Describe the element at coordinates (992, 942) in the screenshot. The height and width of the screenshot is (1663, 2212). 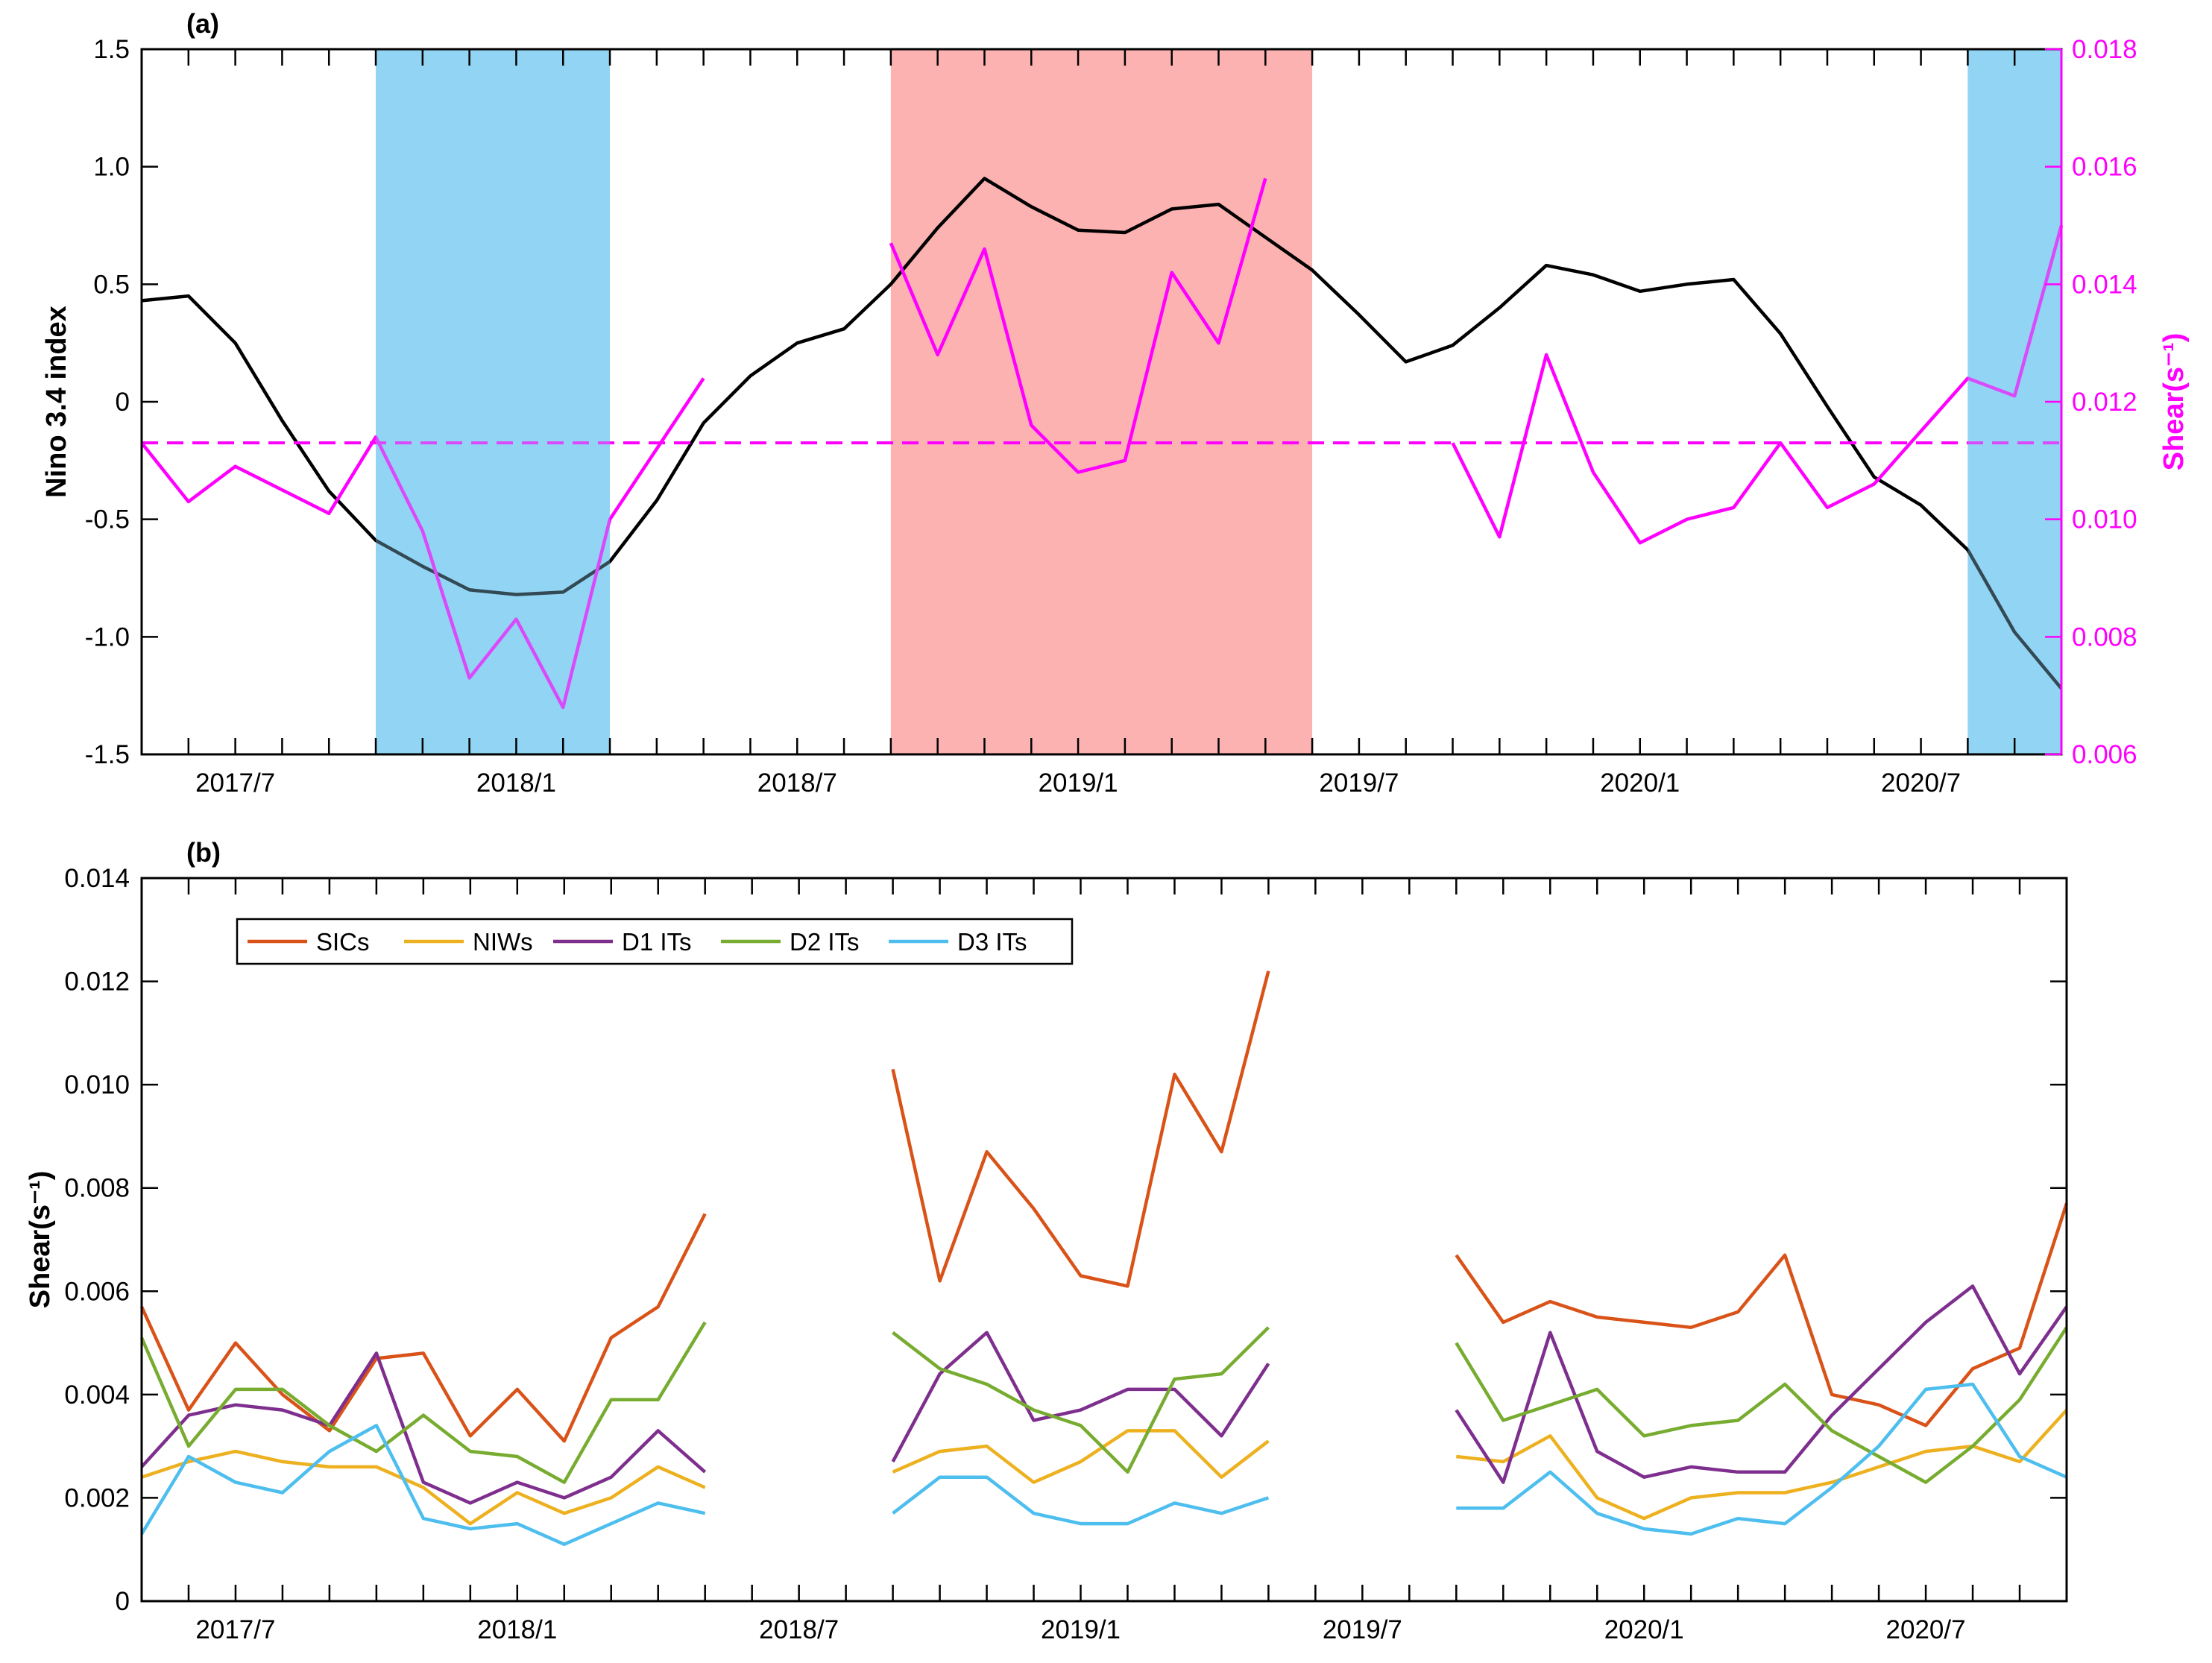
I see `legend-label-d3-its: D3 ITs` at that location.